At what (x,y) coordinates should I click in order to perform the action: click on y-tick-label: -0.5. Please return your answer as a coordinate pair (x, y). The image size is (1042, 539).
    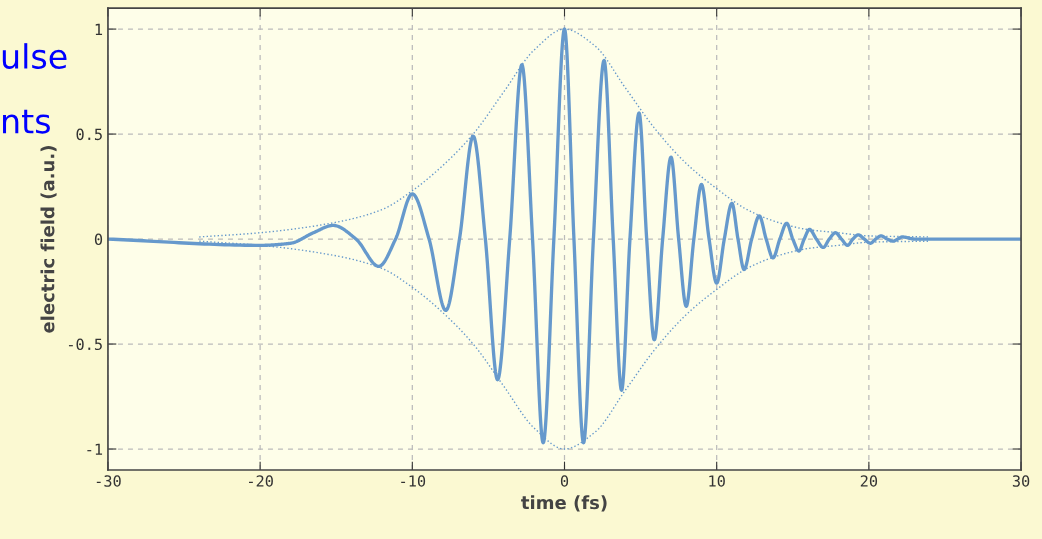
    Looking at the image, I should click on (85, 344).